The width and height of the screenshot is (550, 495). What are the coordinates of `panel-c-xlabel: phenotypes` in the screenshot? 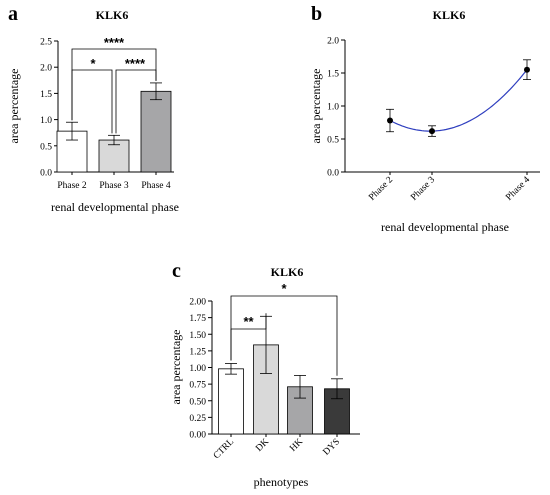 It's located at (281, 482).